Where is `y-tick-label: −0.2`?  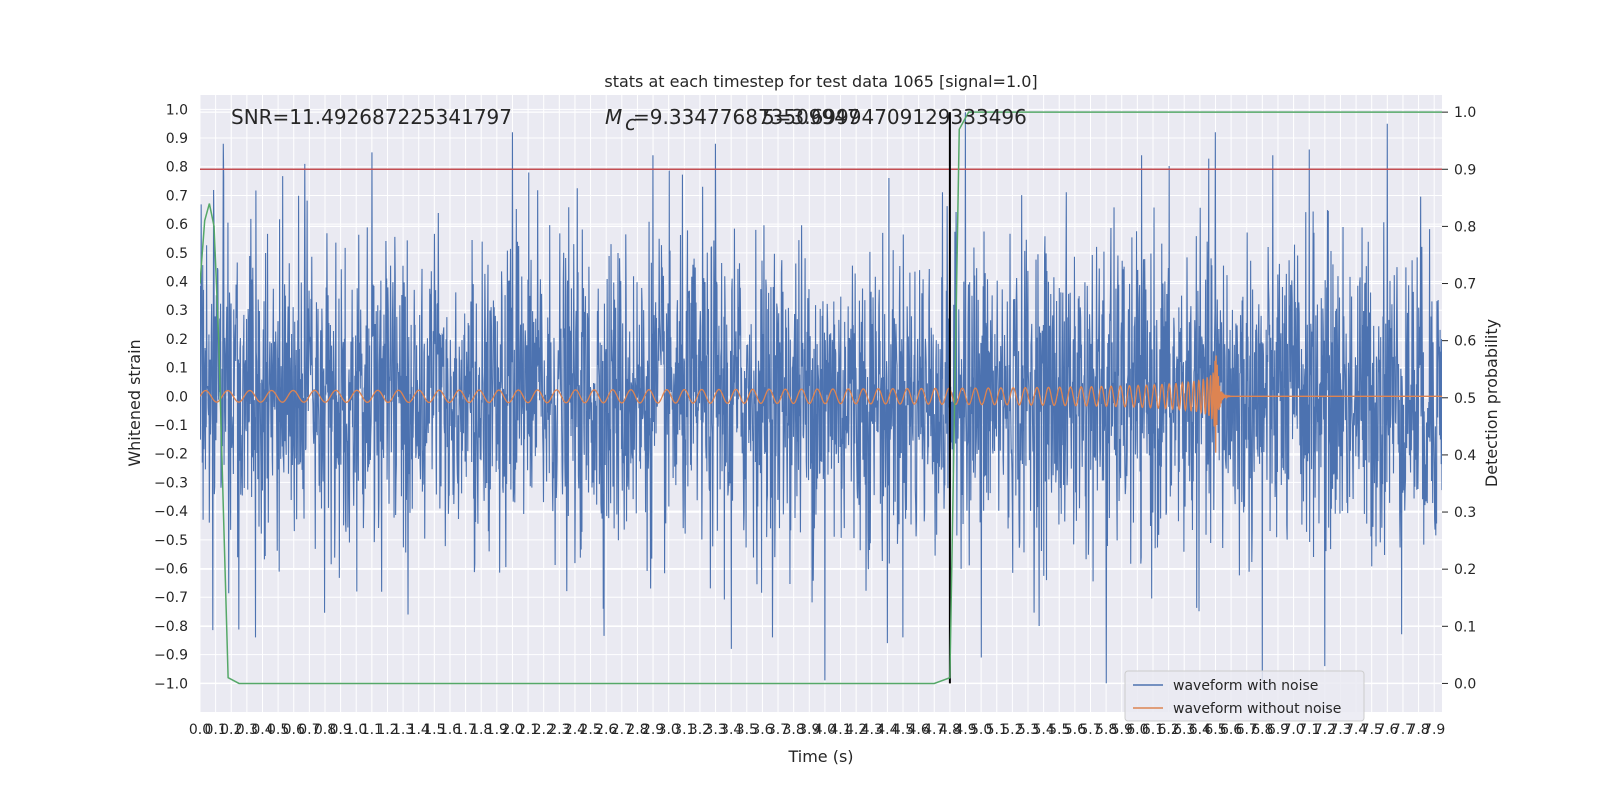
y-tick-label: −0.2 is located at coordinates (171, 455).